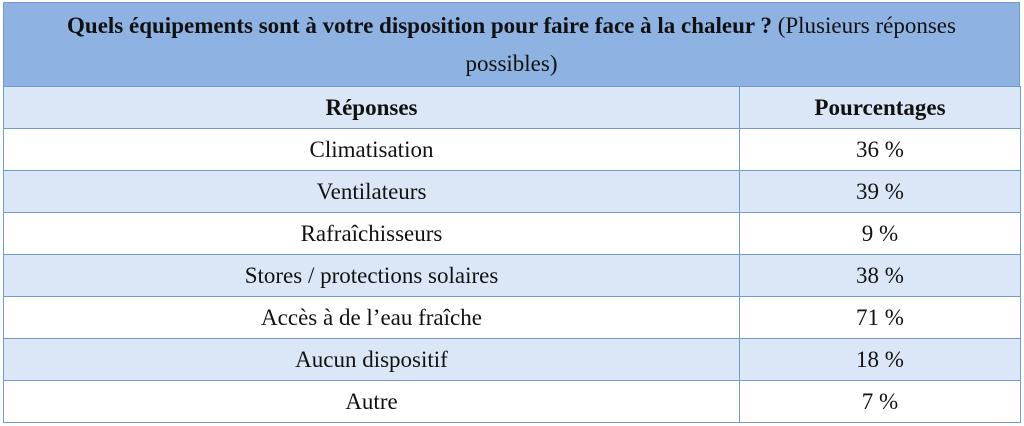  What do you see at coordinates (880, 317) in the screenshot?
I see `percent-cell: 71 %` at bounding box center [880, 317].